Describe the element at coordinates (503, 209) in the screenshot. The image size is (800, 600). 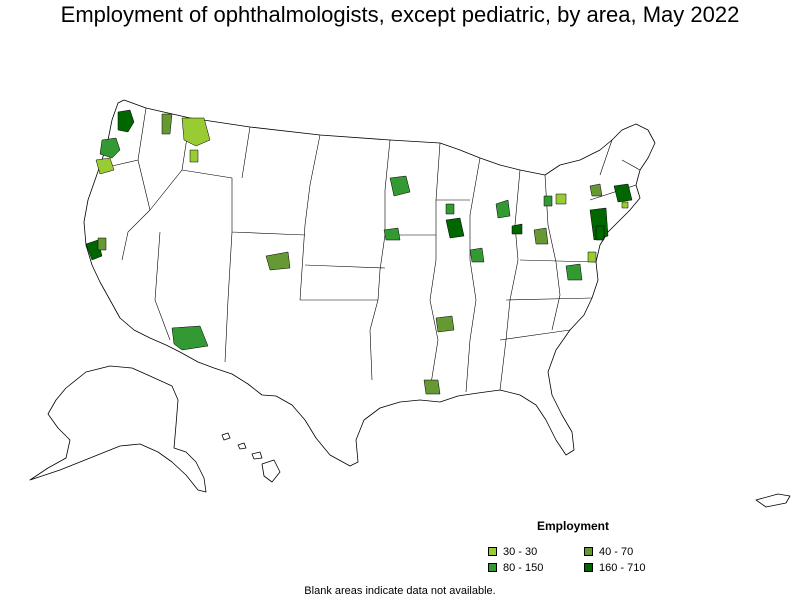
I see `area-80-150-detroit` at that location.